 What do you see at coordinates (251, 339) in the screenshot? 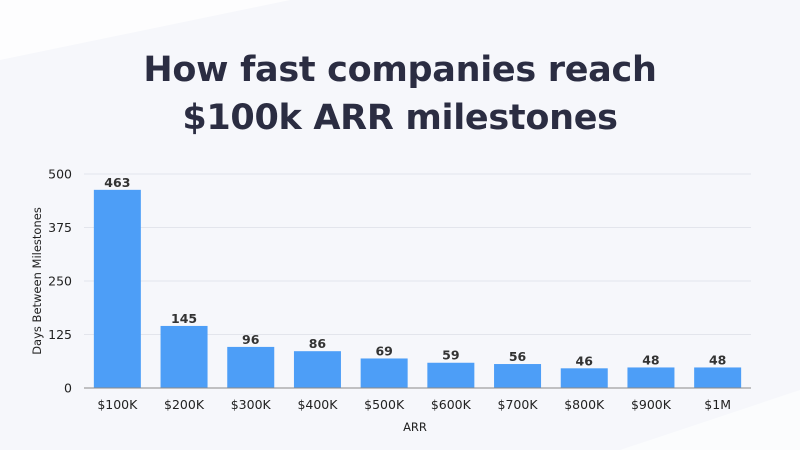
I see `data-label: 96` at bounding box center [251, 339].